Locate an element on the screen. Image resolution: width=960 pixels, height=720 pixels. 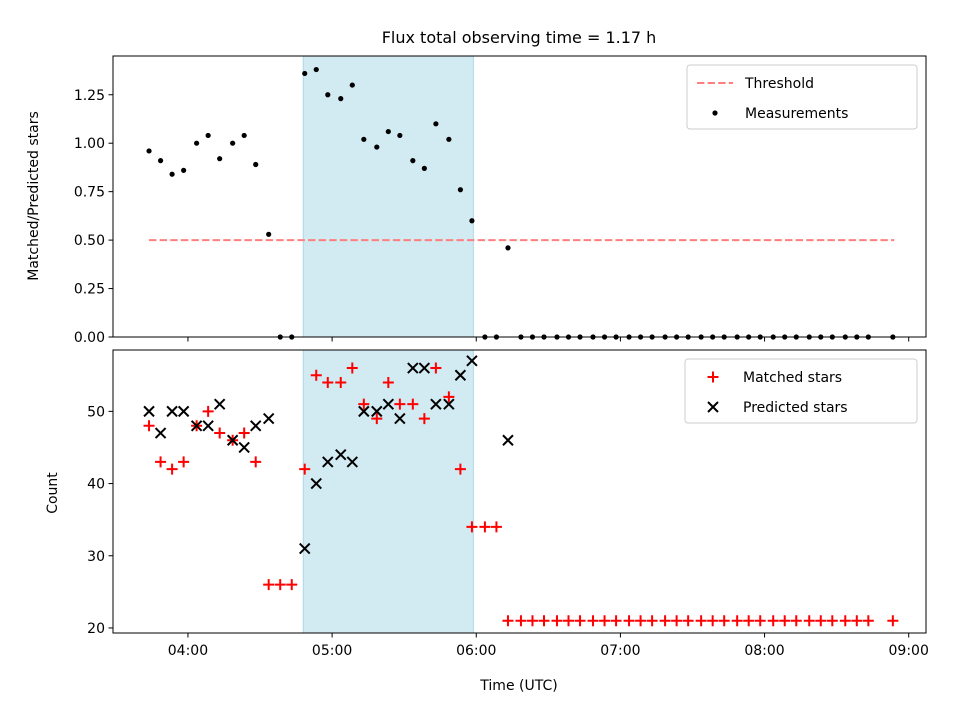
top-shaded-span is located at coordinates (388, 196).